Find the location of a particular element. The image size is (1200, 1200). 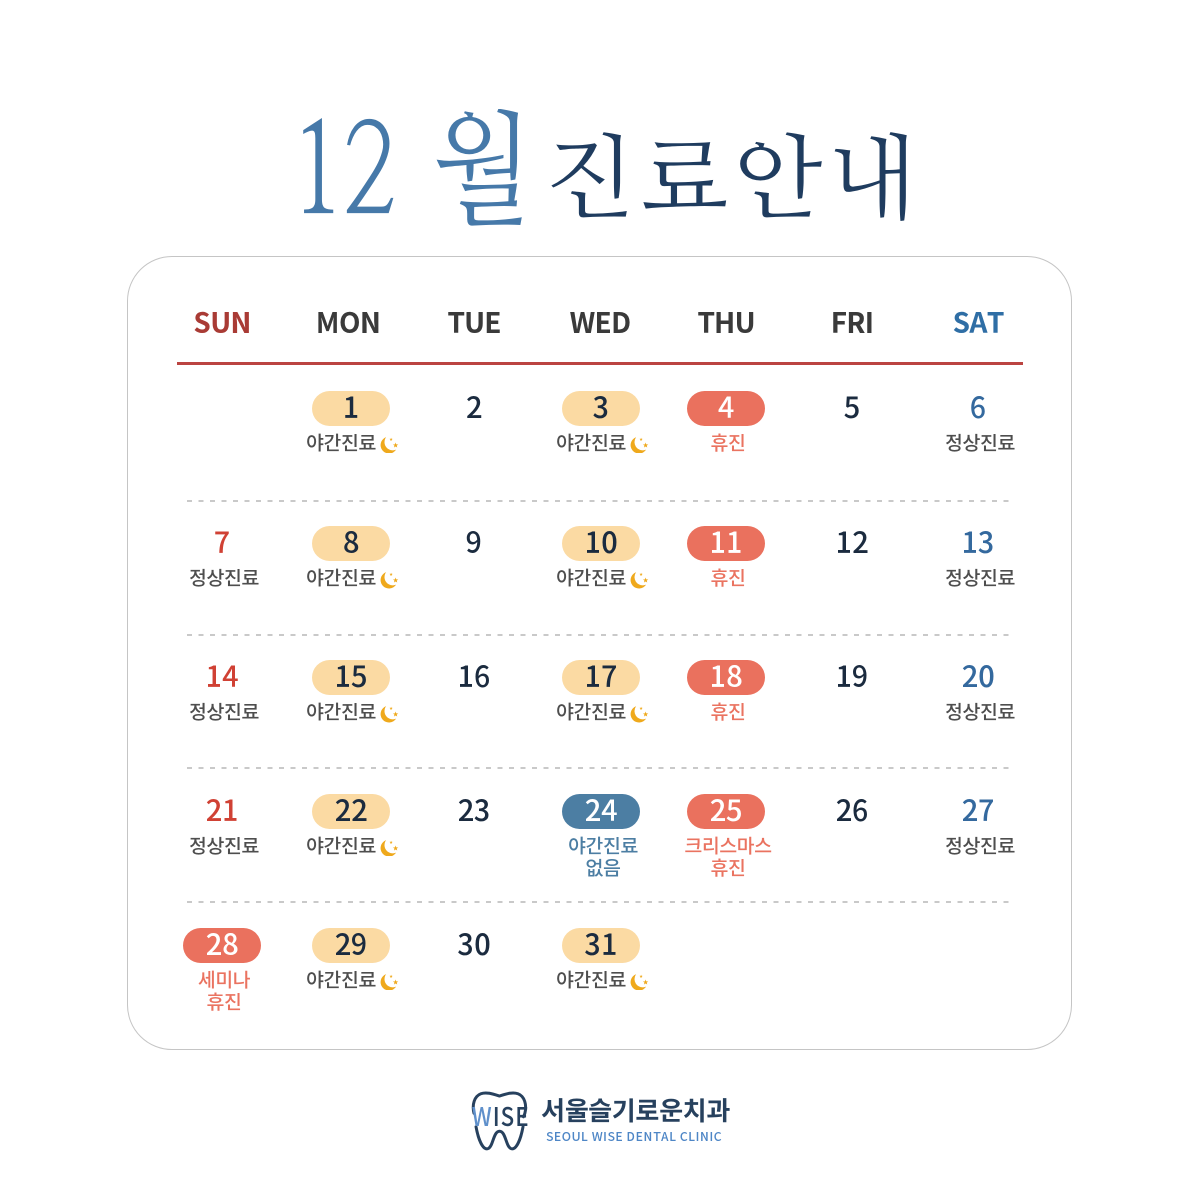

svg-text: WISE is located at coordinates (501, 1114).